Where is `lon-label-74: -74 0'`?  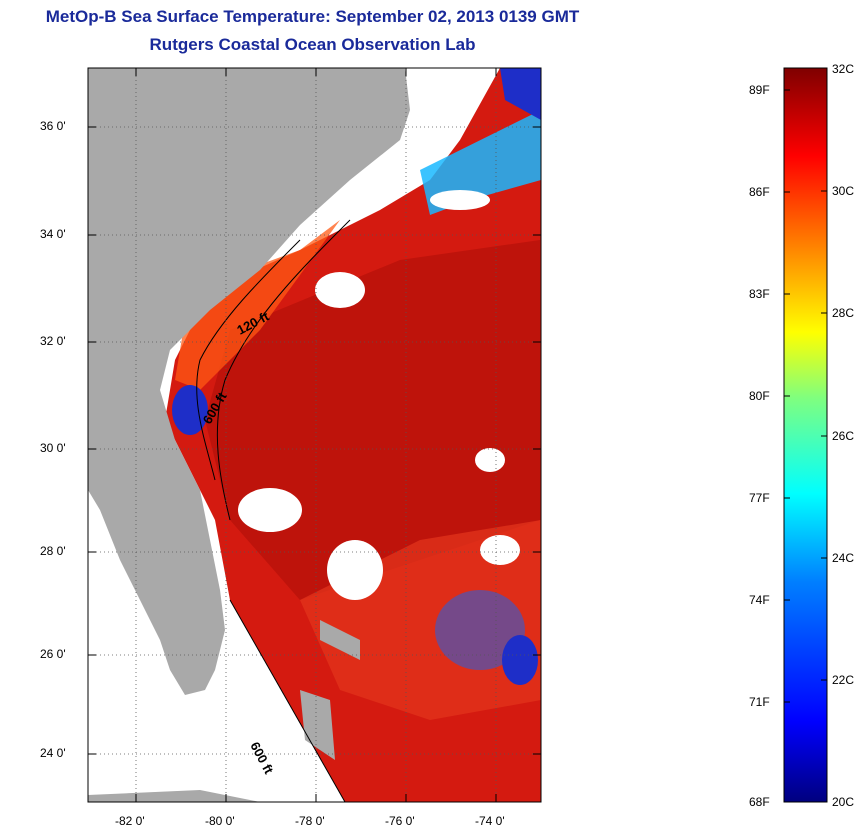 lon-label-74: -74 0' is located at coordinates (490, 821).